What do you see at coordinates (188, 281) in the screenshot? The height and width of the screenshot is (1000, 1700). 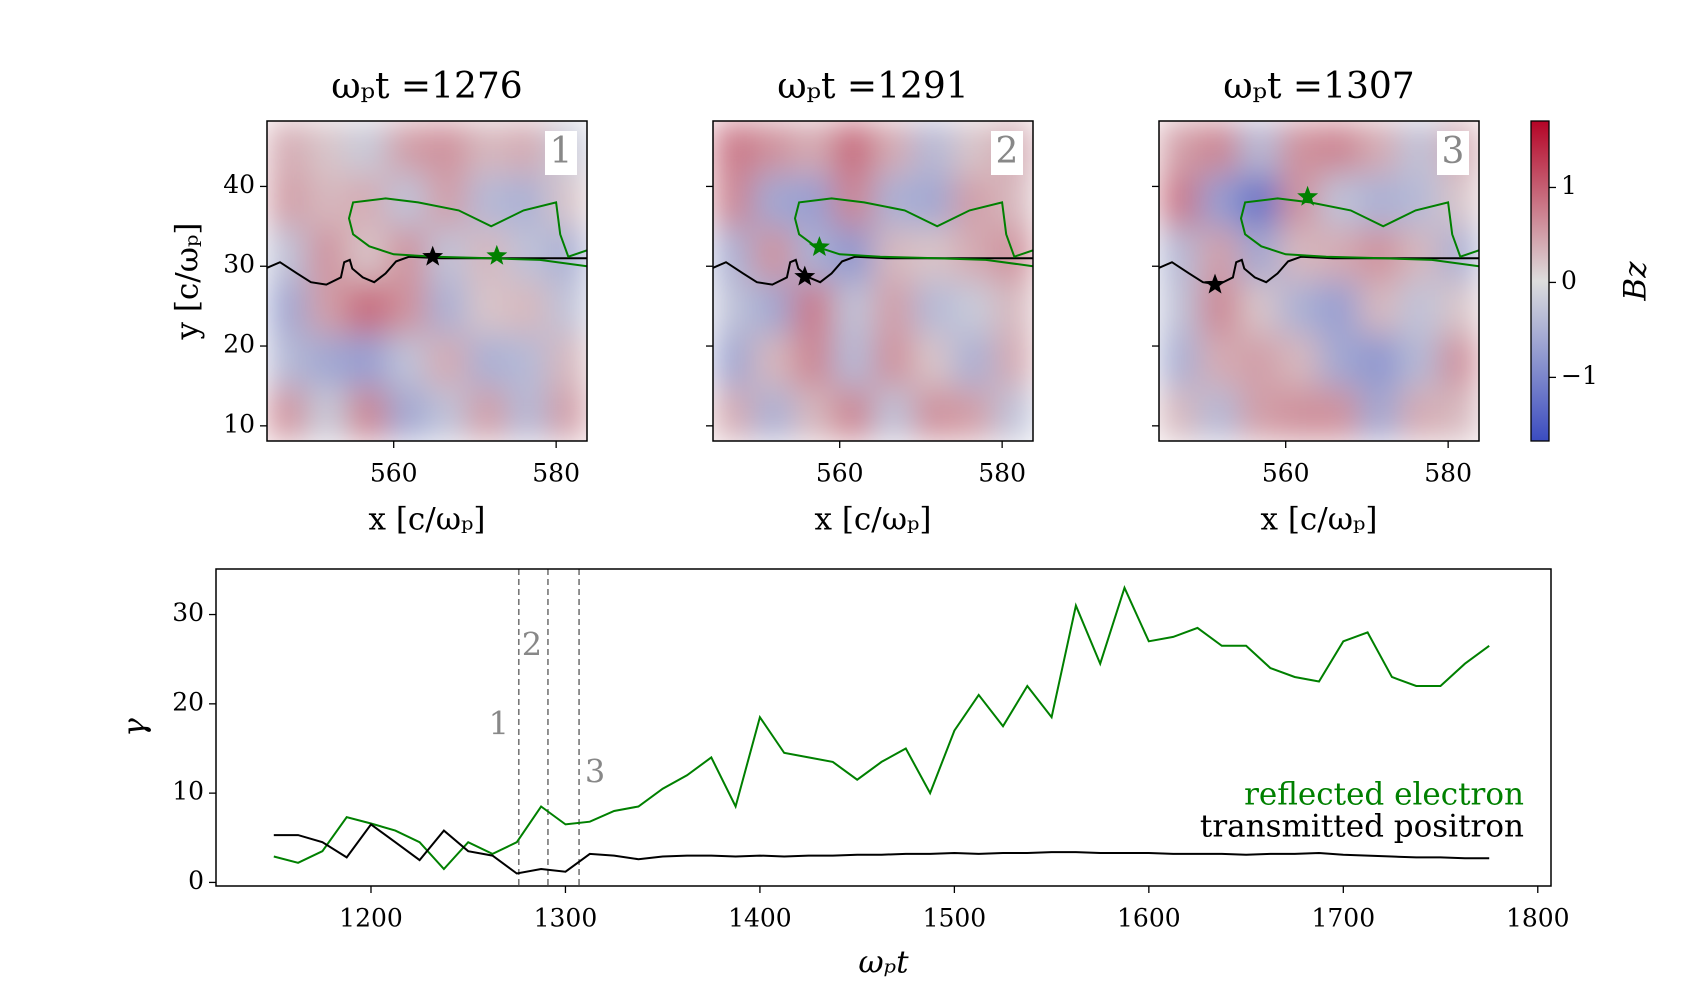 I see `y-axis-label: y [c/ωₚ]` at bounding box center [188, 281].